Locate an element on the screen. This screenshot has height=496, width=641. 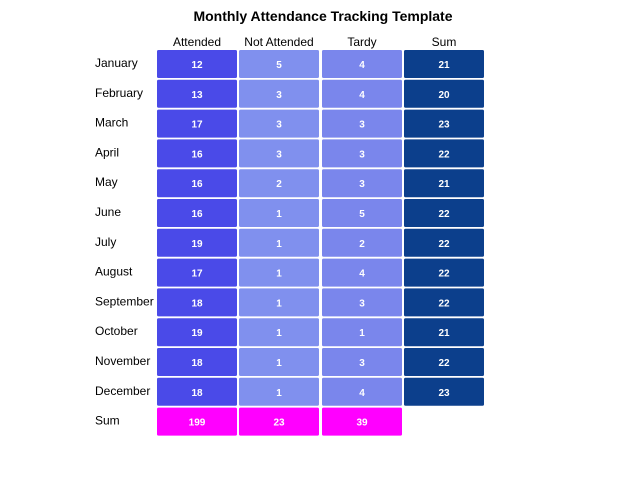
cell-value: 23 is located at coordinates (279, 423).